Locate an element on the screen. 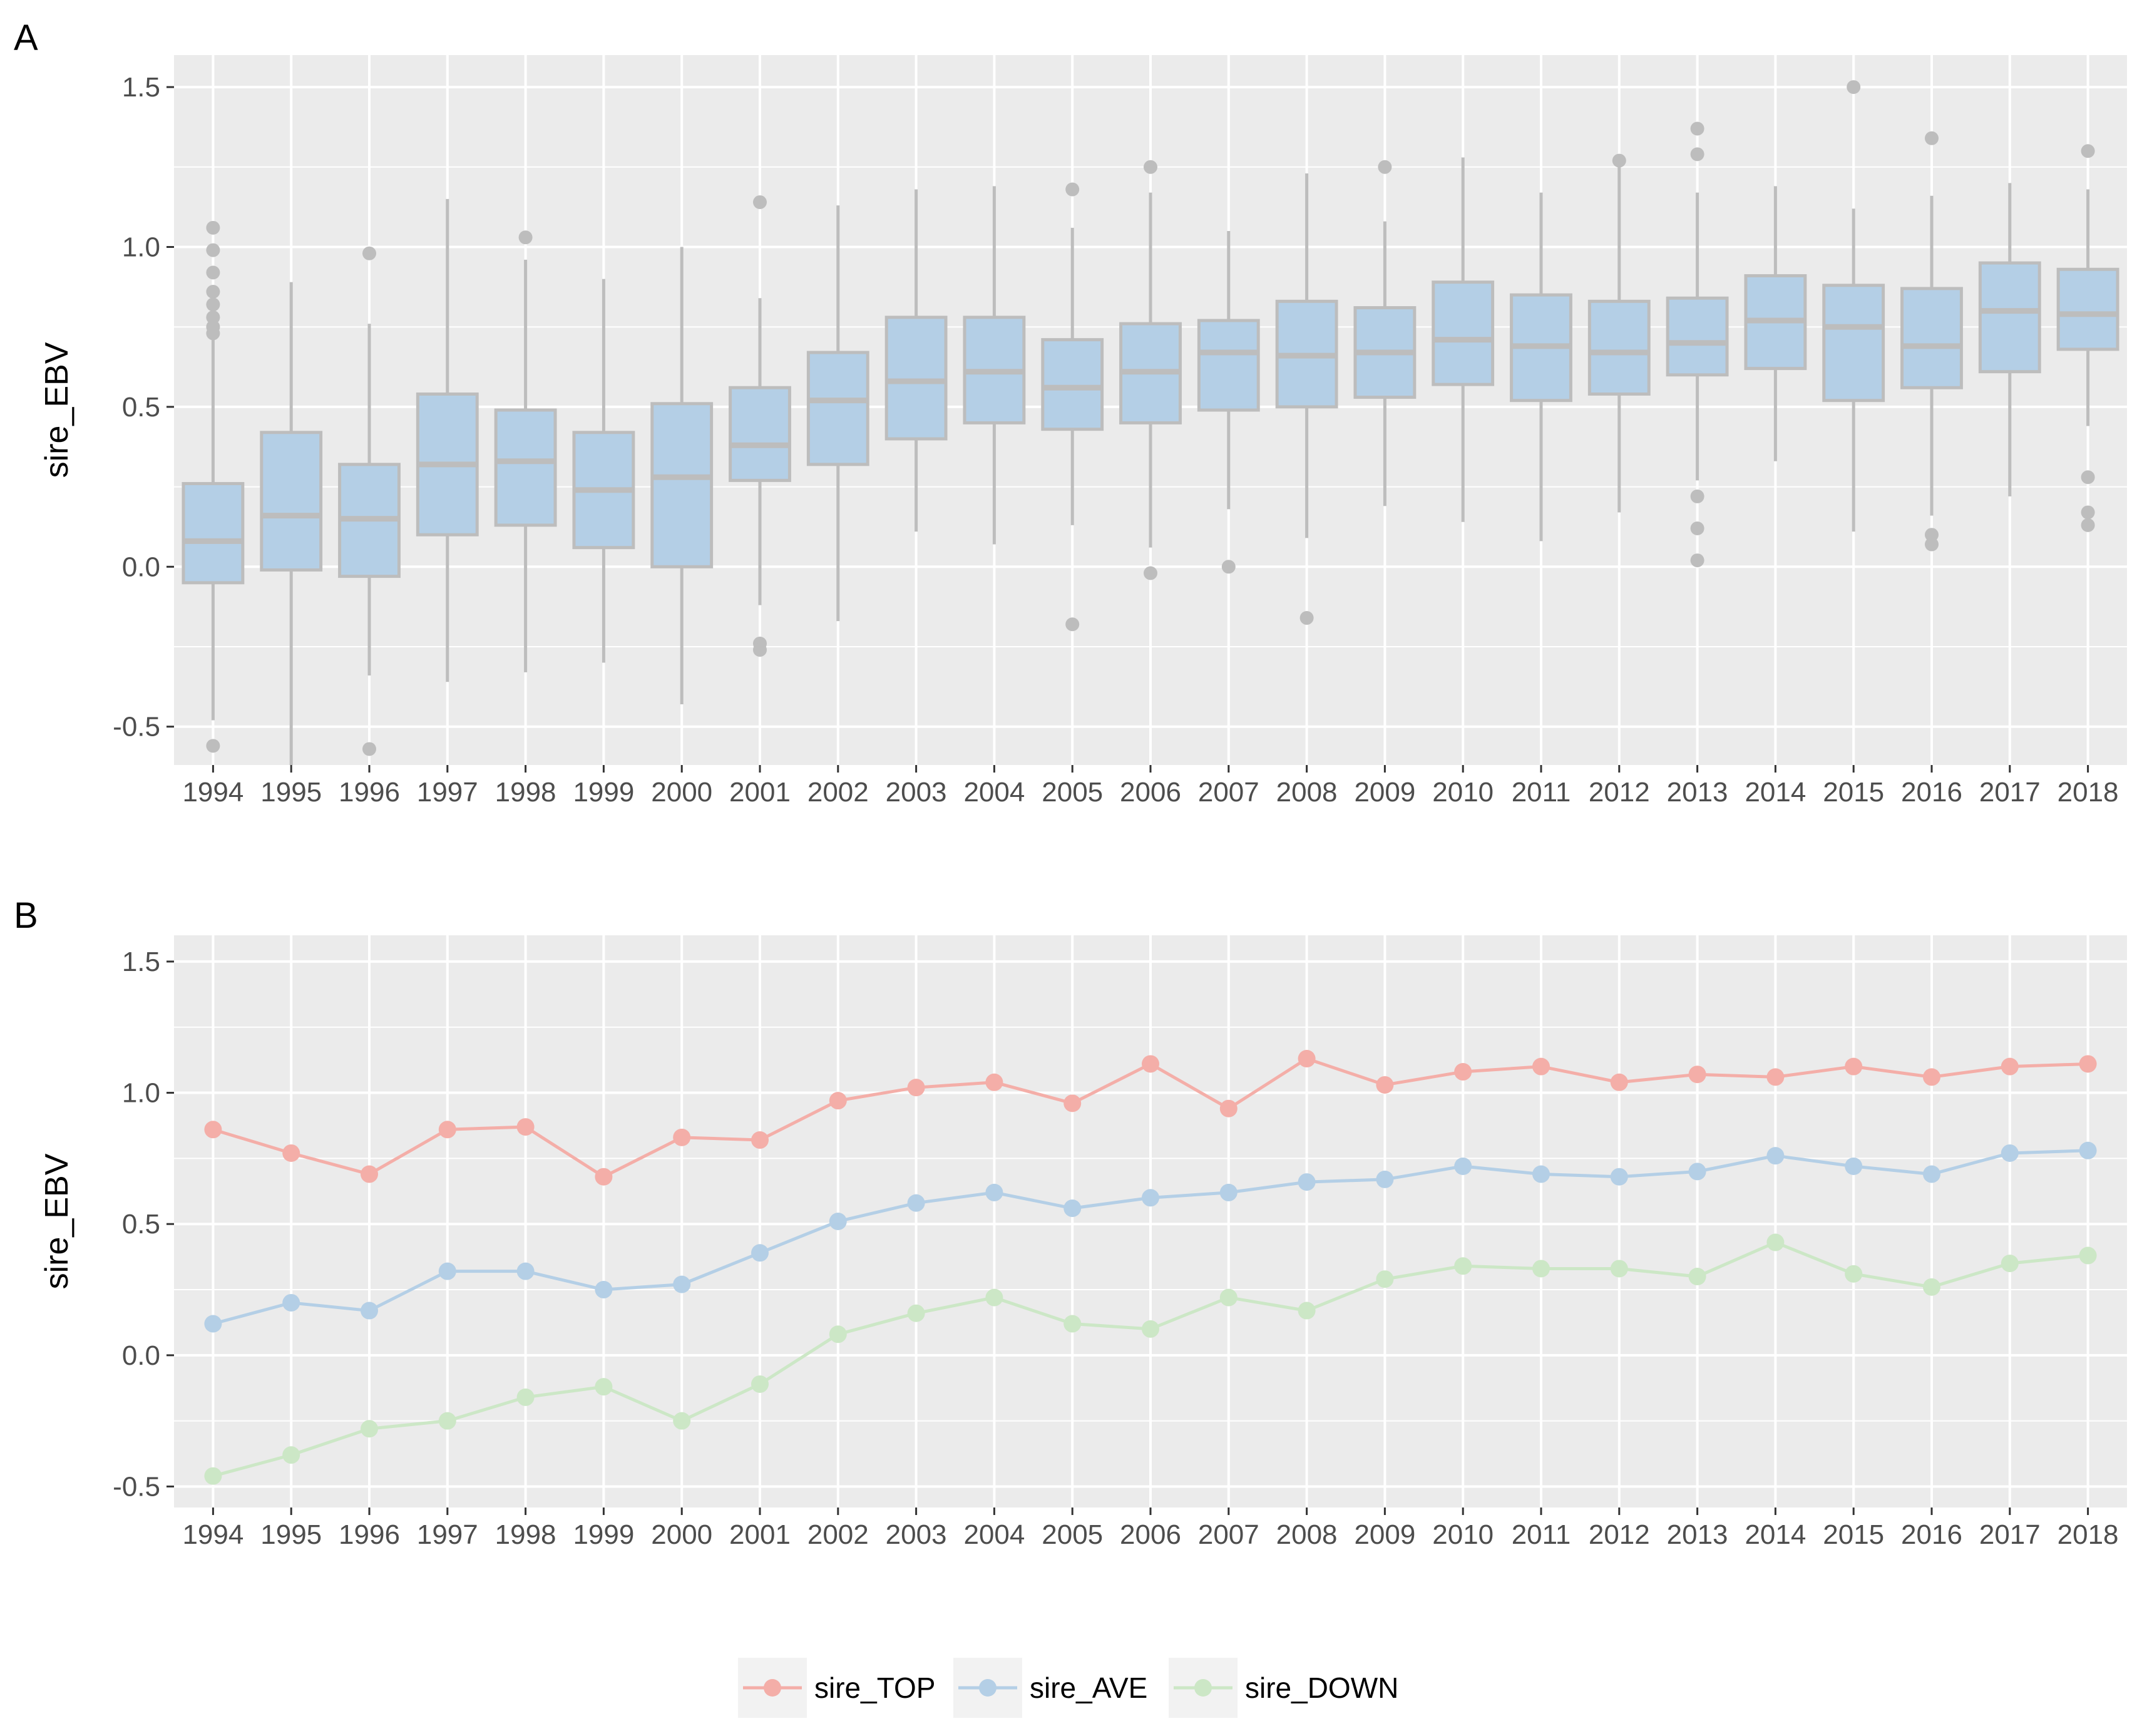 The image size is (2137, 1736). panel-b-x-tick-label: 2014 is located at coordinates (1775, 1534).